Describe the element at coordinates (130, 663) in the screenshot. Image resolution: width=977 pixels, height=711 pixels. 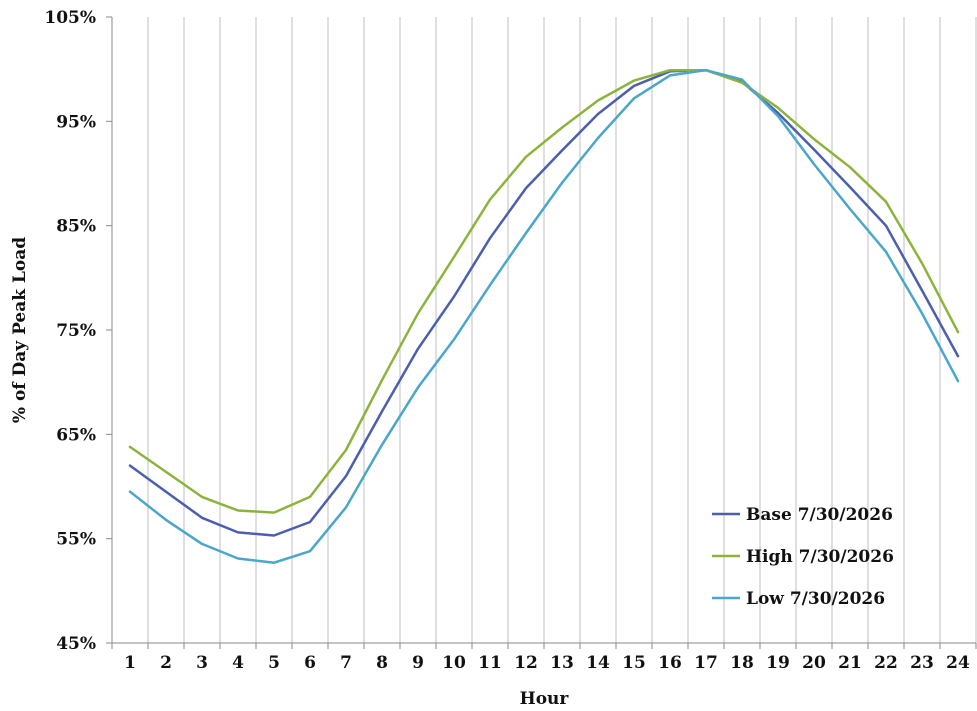
I see `x-tick-label: 1` at that location.